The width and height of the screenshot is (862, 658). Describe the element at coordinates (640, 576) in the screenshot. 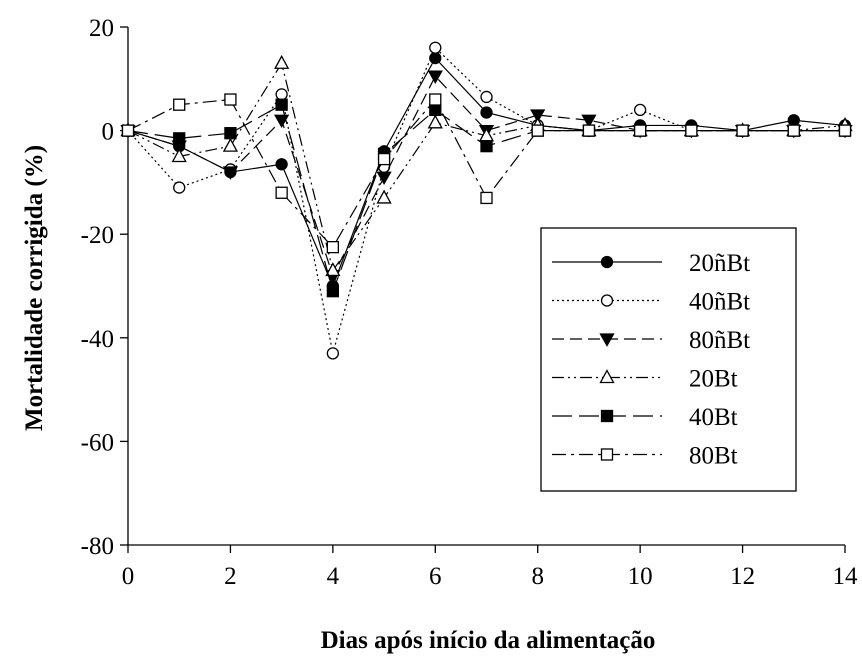

I see `x-tick-label: 10` at that location.